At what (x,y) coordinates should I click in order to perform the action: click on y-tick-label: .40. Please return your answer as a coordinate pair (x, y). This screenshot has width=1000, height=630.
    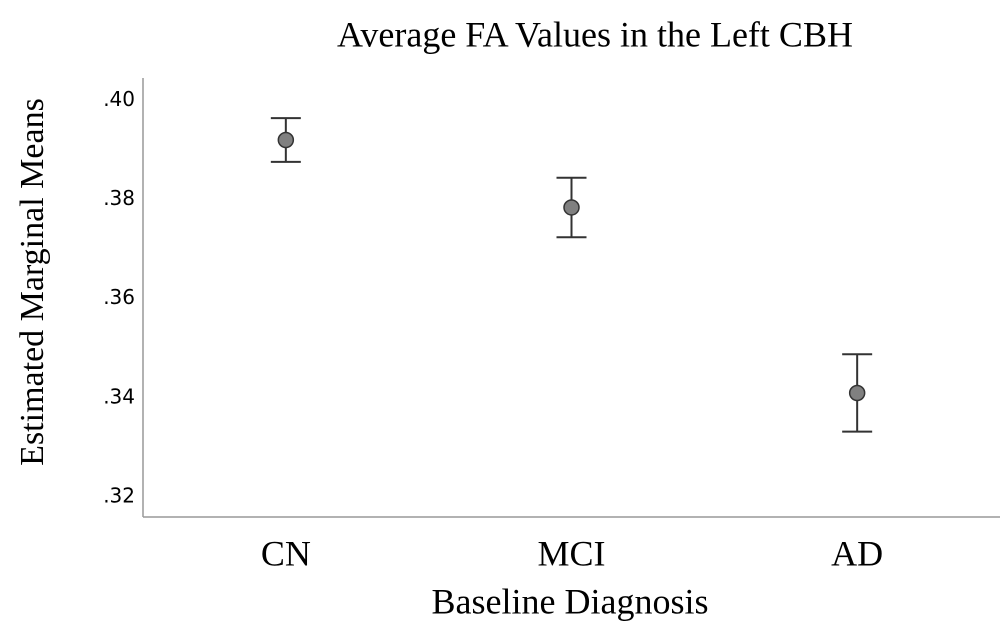
    Looking at the image, I should click on (119, 99).